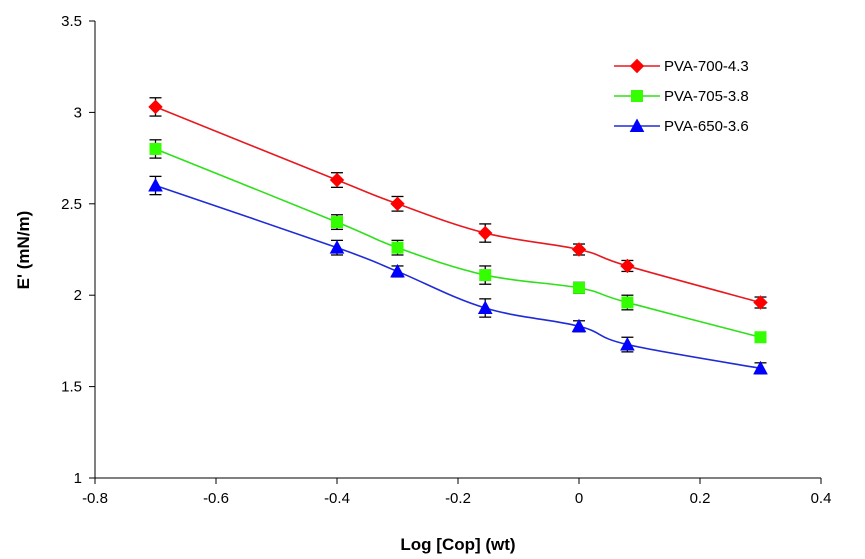 This screenshot has width=865, height=559. I want to click on legend-entry-1: PVA-700-4.3, so click(681, 66).